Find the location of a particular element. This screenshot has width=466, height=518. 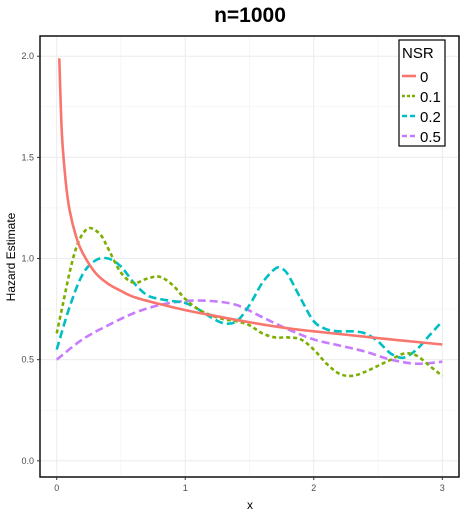

legend: NSR 0 0.1 0.2 0.5 is located at coordinates (422, 93).